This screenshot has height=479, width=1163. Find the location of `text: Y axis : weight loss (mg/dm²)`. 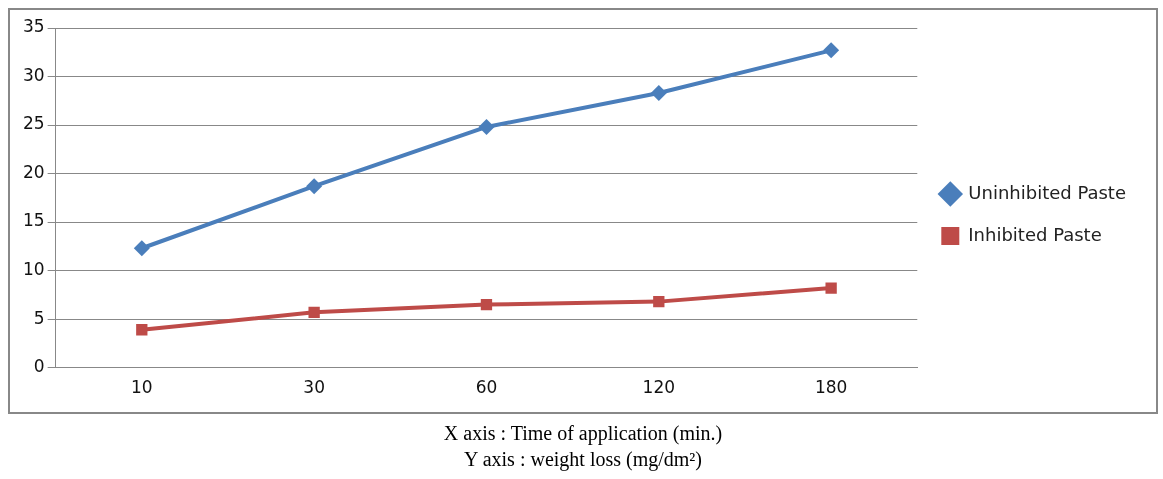

text: Y axis : weight loss (mg/dm²) is located at coordinates (583, 459).